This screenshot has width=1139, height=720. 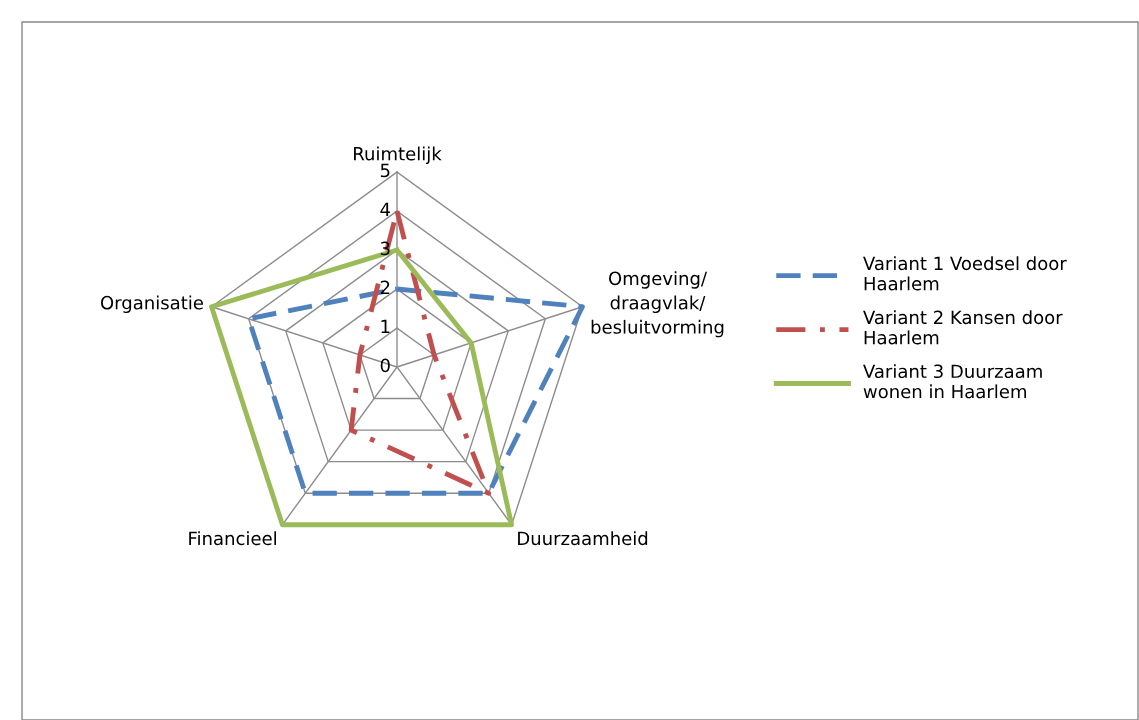 I want to click on legend-label: Variant 2 Kansen door Haarlem, so click(x=963, y=327).